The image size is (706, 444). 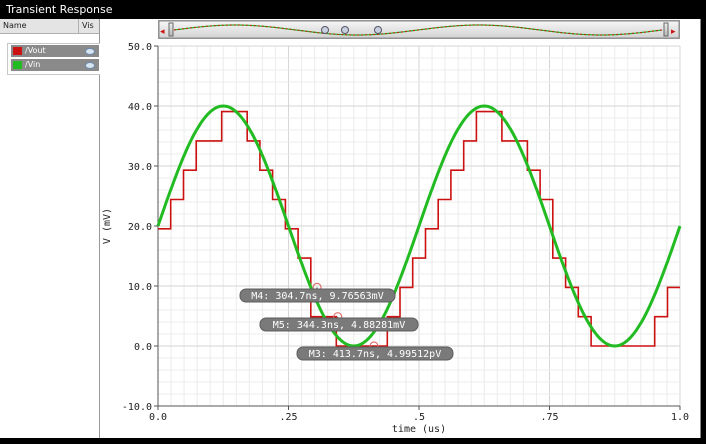 I want to click on marker-label-m4: M4: 304.7ns, 9.76563mV, so click(x=317, y=296).